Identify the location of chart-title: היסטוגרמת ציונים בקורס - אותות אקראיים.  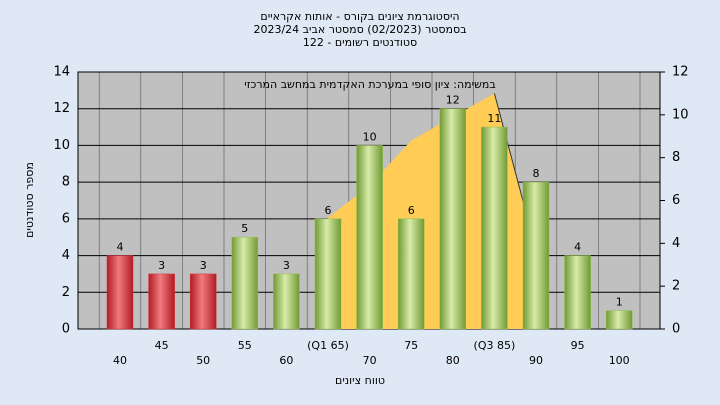
(359, 16).